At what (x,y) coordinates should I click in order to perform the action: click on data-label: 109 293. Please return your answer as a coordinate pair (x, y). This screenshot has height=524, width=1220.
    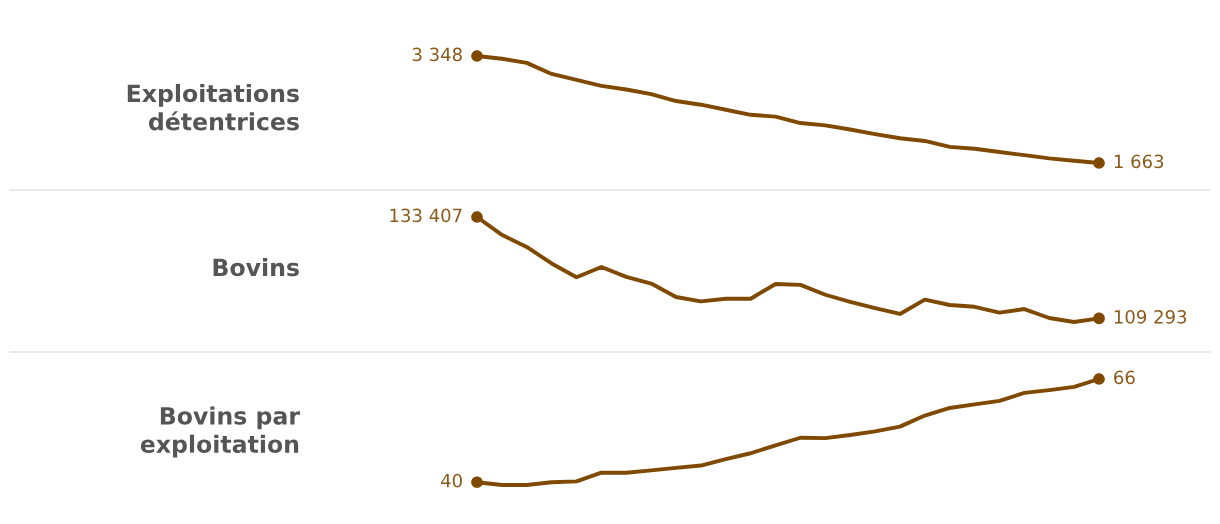
    Looking at the image, I should click on (1150, 316).